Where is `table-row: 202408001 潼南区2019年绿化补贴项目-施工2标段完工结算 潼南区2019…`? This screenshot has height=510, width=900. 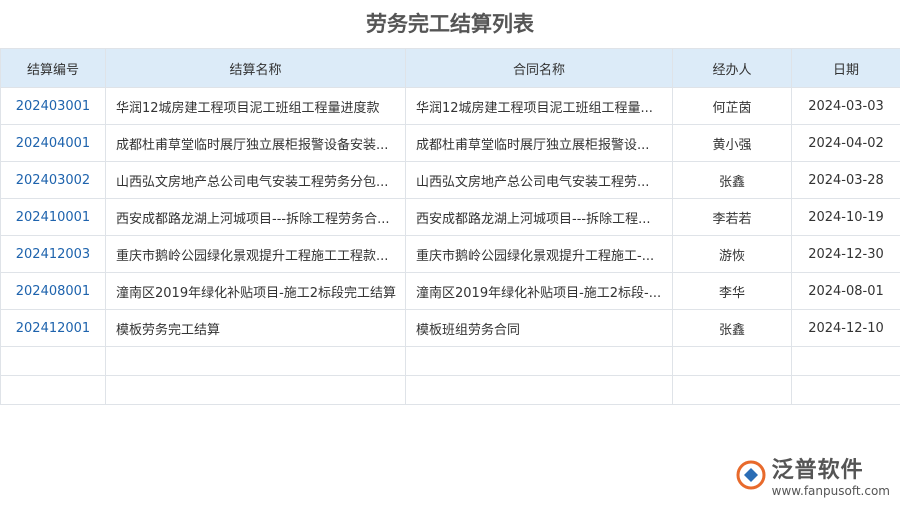 table-row: 202408001 潼南区2019年绿化补贴项目-施工2标段完工结算 潼南区2019… is located at coordinates (450, 291).